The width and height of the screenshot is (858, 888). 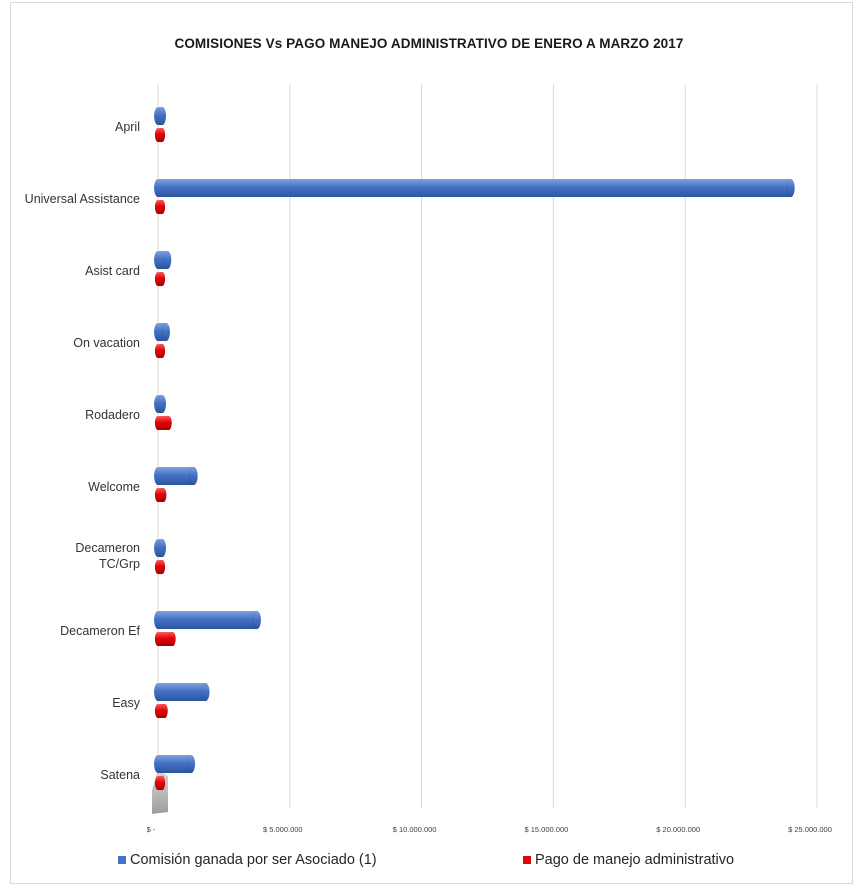 What do you see at coordinates (182, 692) in the screenshot?
I see `bar-commission-easy` at bounding box center [182, 692].